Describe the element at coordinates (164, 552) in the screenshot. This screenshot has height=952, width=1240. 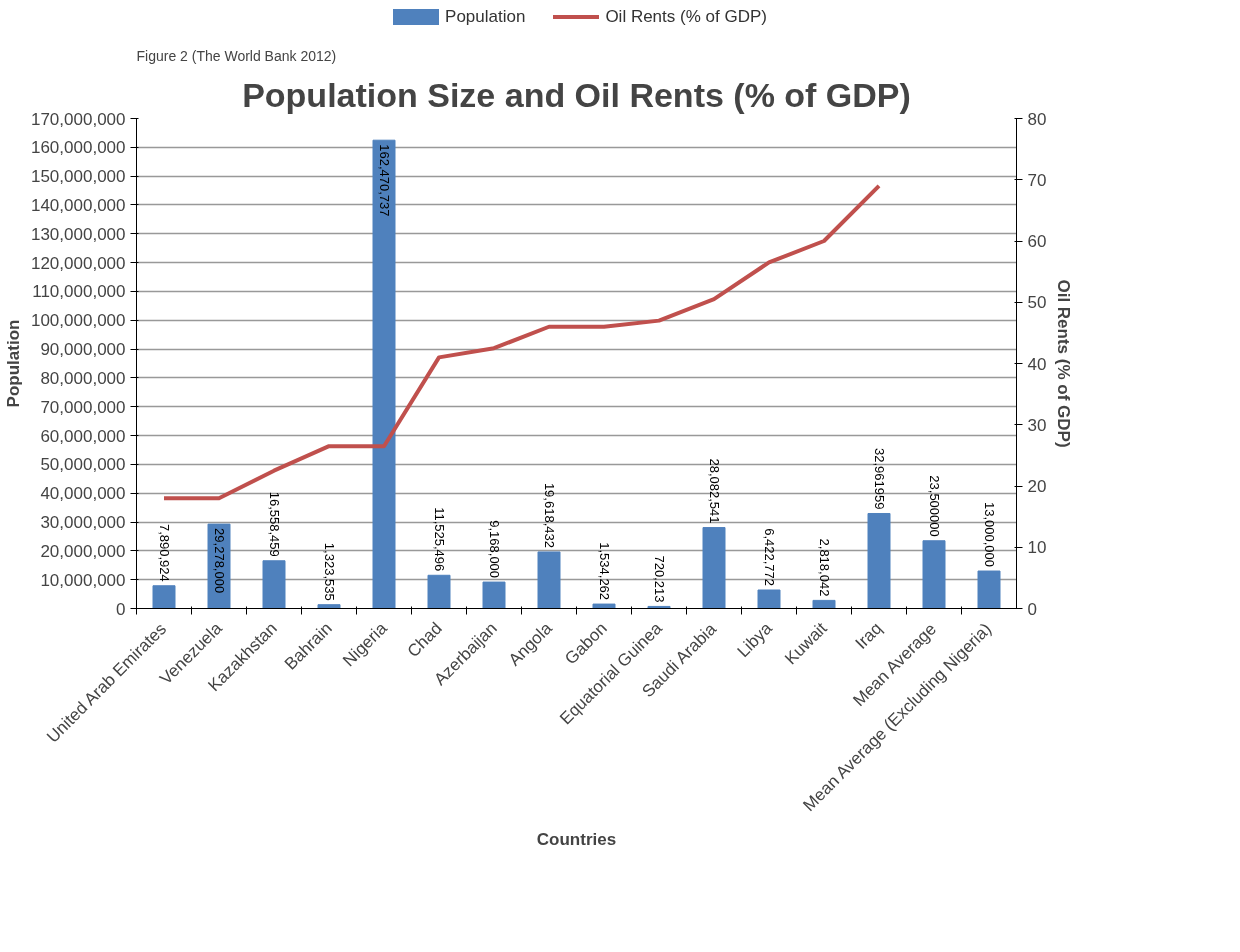
I see `data-label: 7,890,924` at that location.